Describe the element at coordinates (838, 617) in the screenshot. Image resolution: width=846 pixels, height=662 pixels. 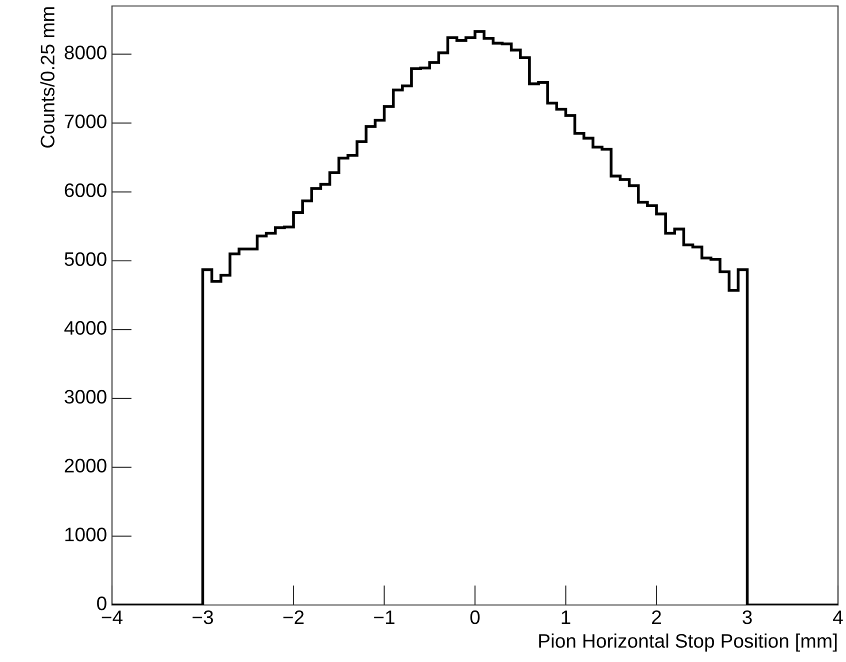
I see `x-tick-label: 4` at that location.